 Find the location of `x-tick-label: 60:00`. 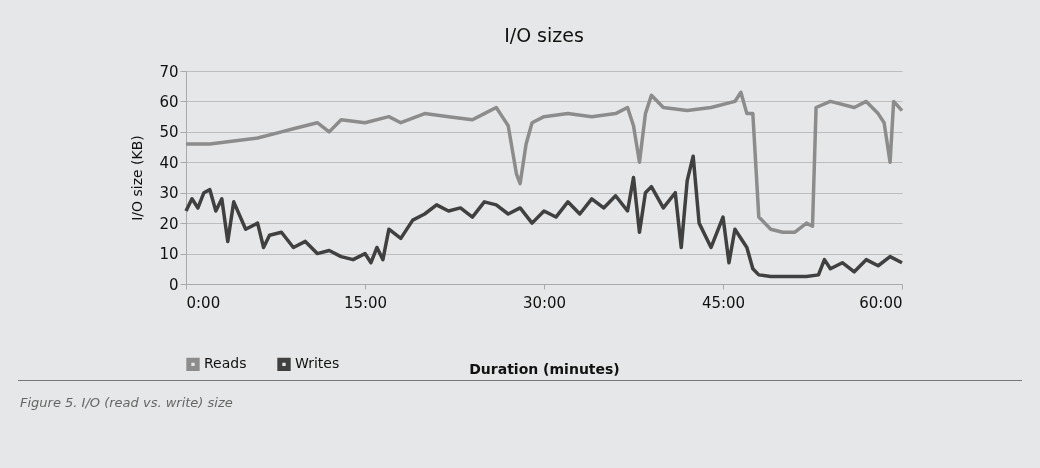

x-tick-label: 60:00 is located at coordinates (881, 302).